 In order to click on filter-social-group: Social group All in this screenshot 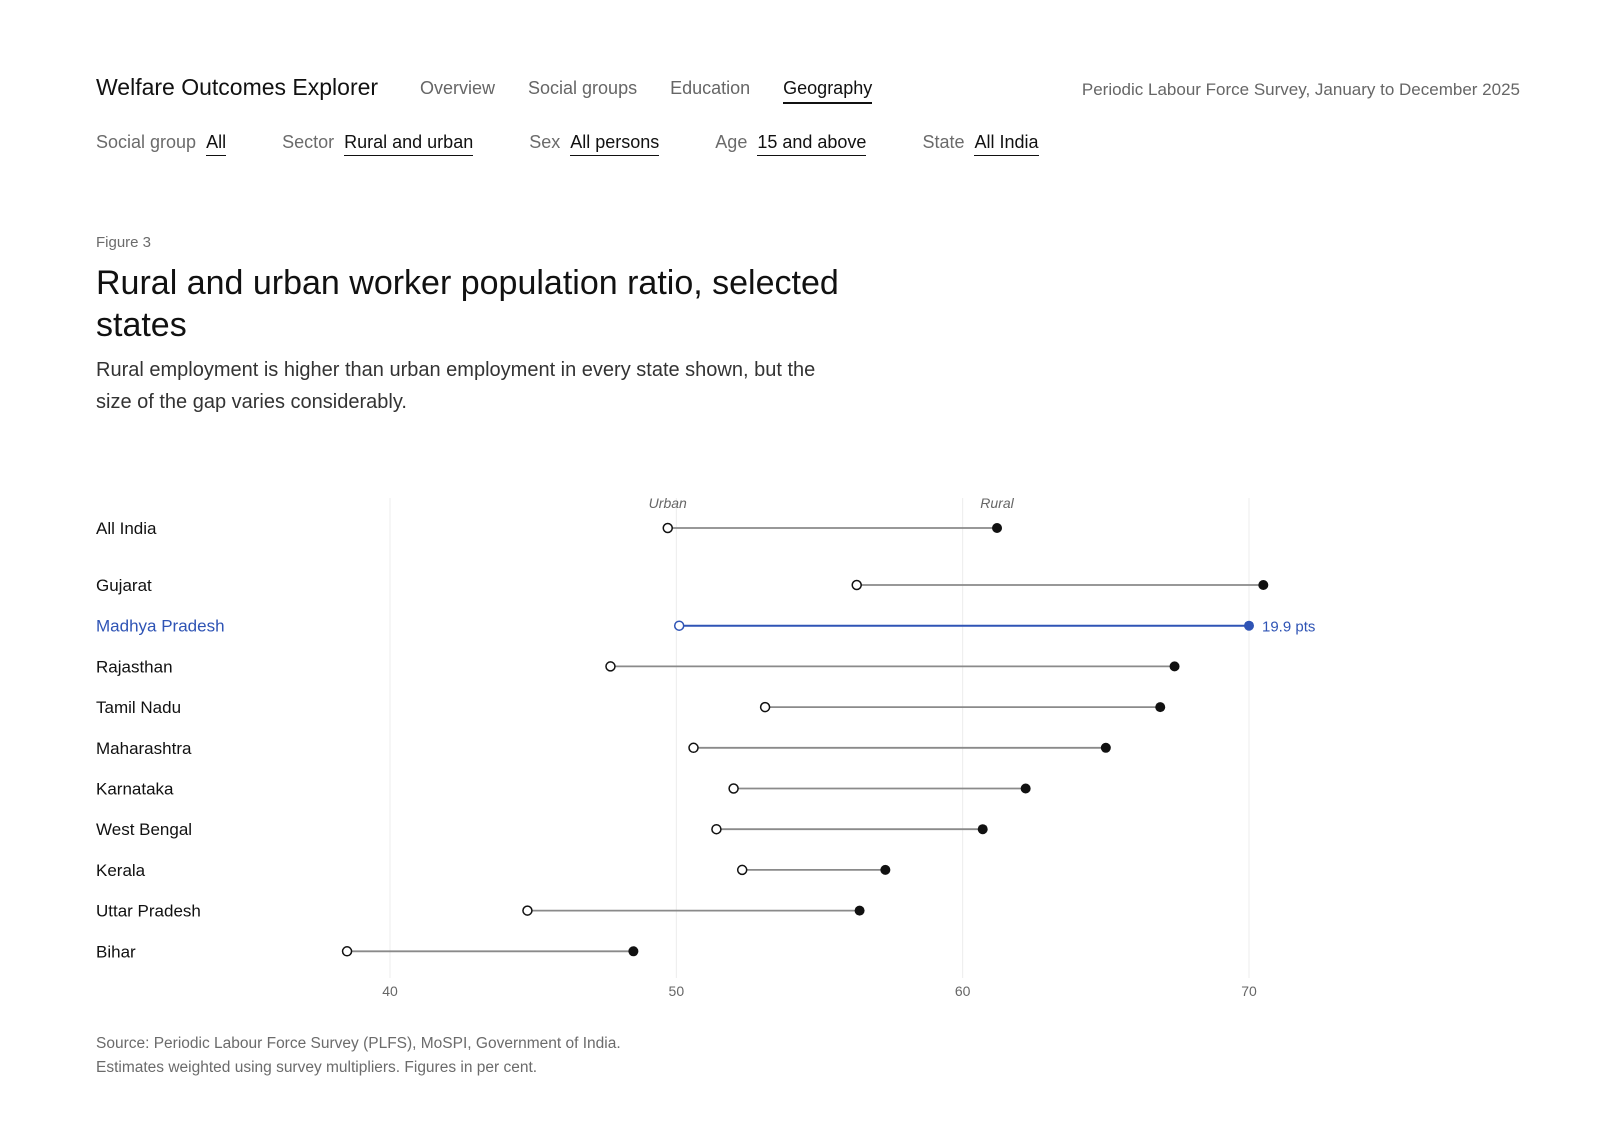, I will do `click(161, 144)`.